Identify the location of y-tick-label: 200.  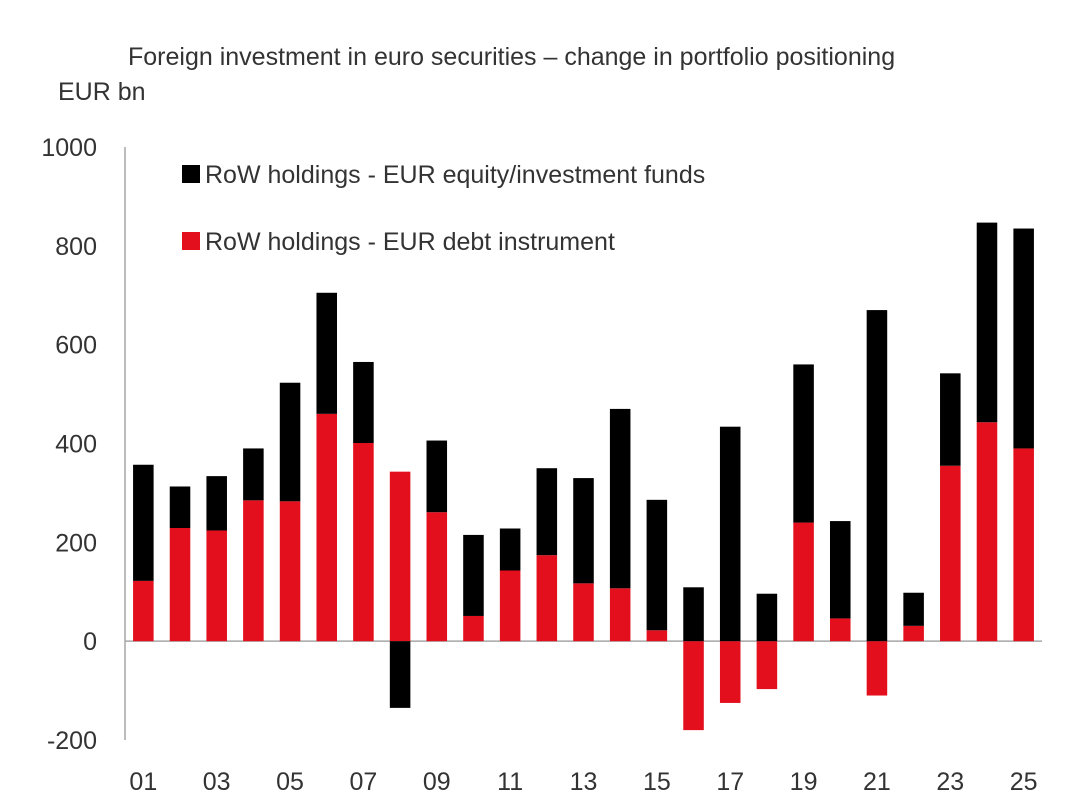
(76, 543).